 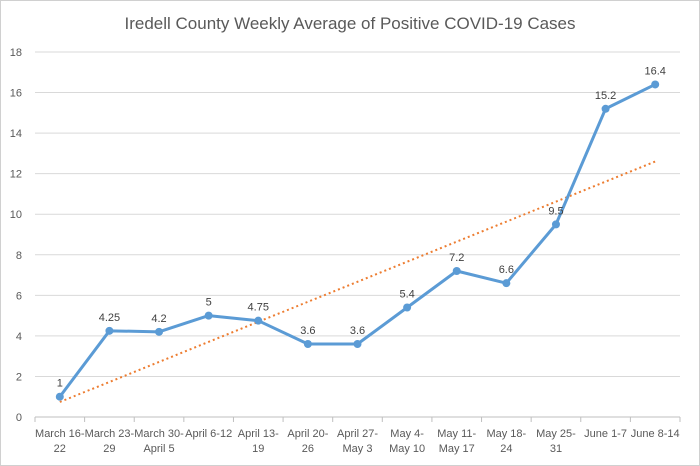 What do you see at coordinates (19, 337) in the screenshot?
I see `y-tick-label: 4` at bounding box center [19, 337].